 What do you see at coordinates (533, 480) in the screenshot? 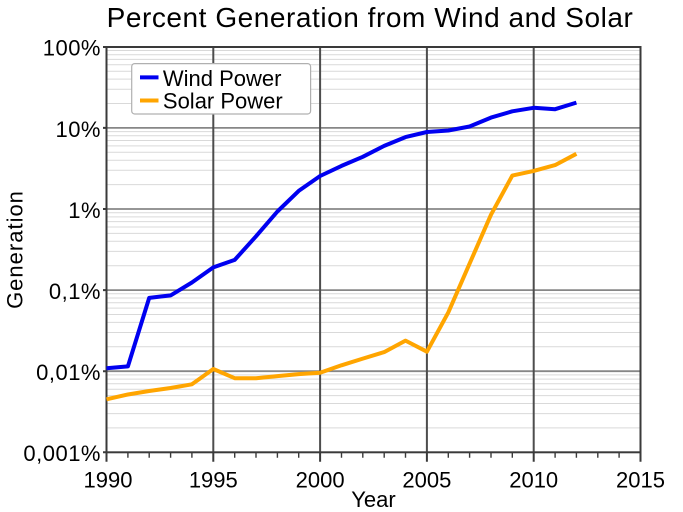
I see `svg-text: 2010` at bounding box center [533, 480].